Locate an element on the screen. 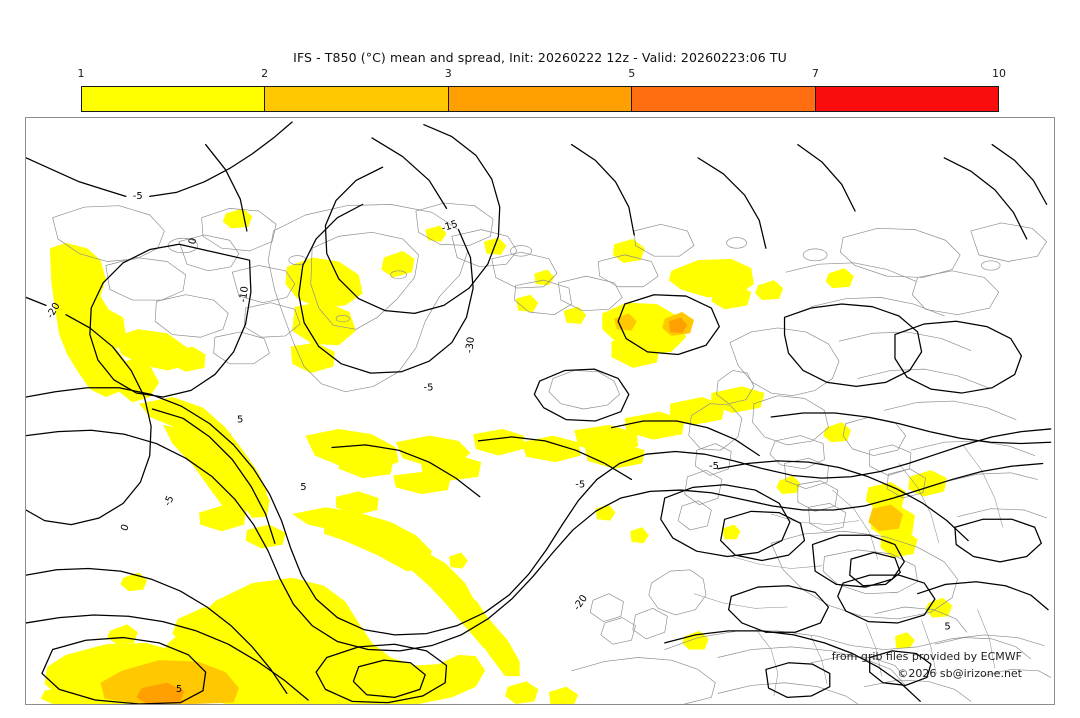 This screenshot has height=718, width=1080. contour-label: -10 is located at coordinates (244, 295).